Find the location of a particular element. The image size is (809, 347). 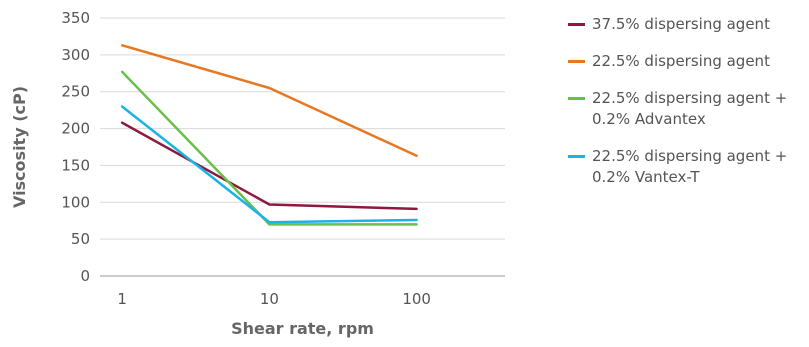

y-tick-label: 100 is located at coordinates (75, 202).